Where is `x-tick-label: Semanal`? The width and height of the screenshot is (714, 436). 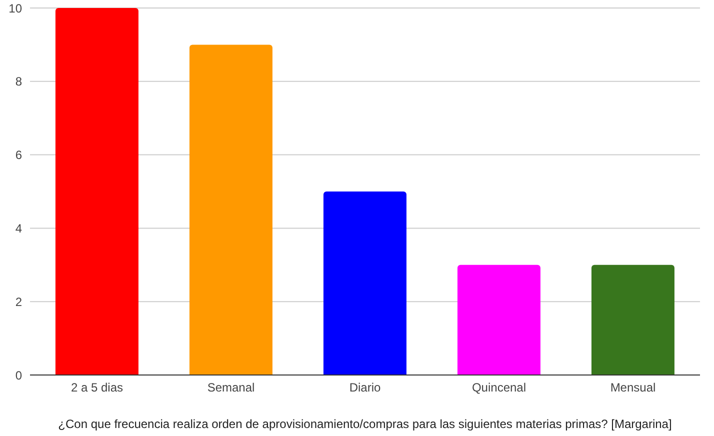
x-tick-label: Semanal is located at coordinates (231, 387).